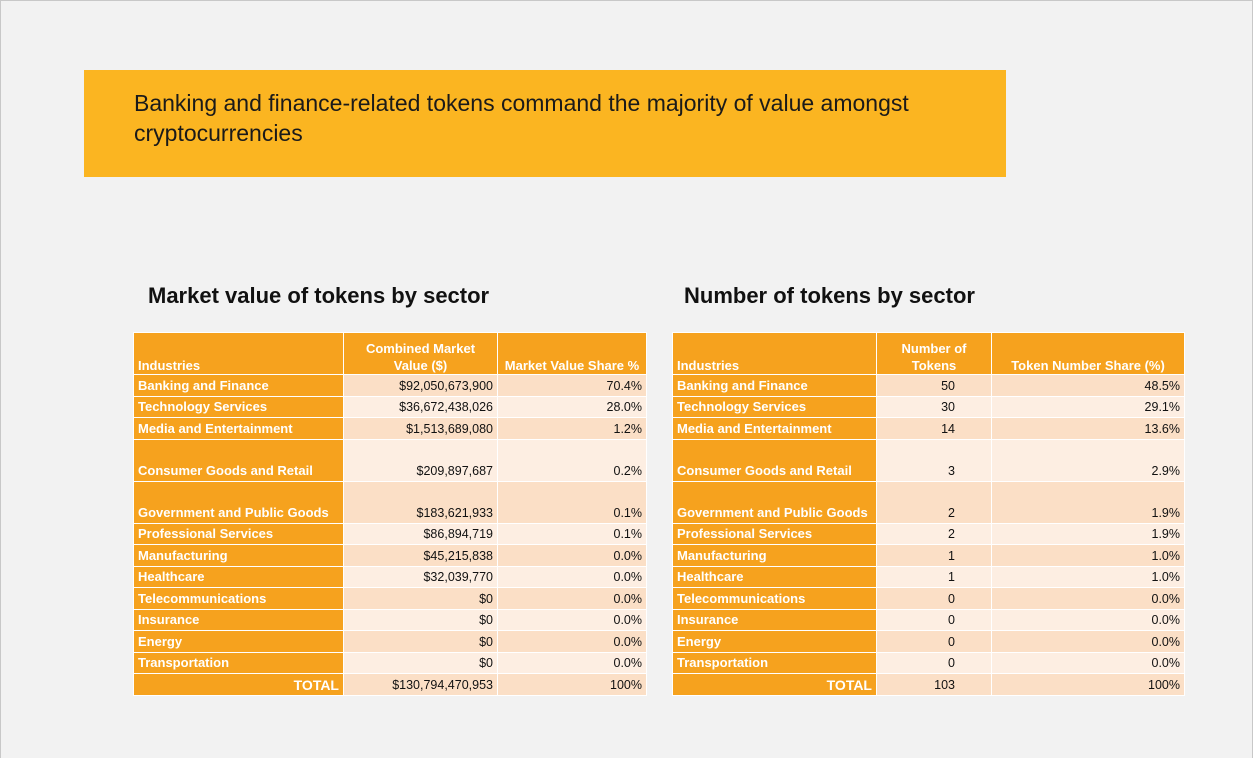 This screenshot has width=1253, height=759. What do you see at coordinates (572, 385) in the screenshot?
I see `value-cell: 70.4%` at bounding box center [572, 385].